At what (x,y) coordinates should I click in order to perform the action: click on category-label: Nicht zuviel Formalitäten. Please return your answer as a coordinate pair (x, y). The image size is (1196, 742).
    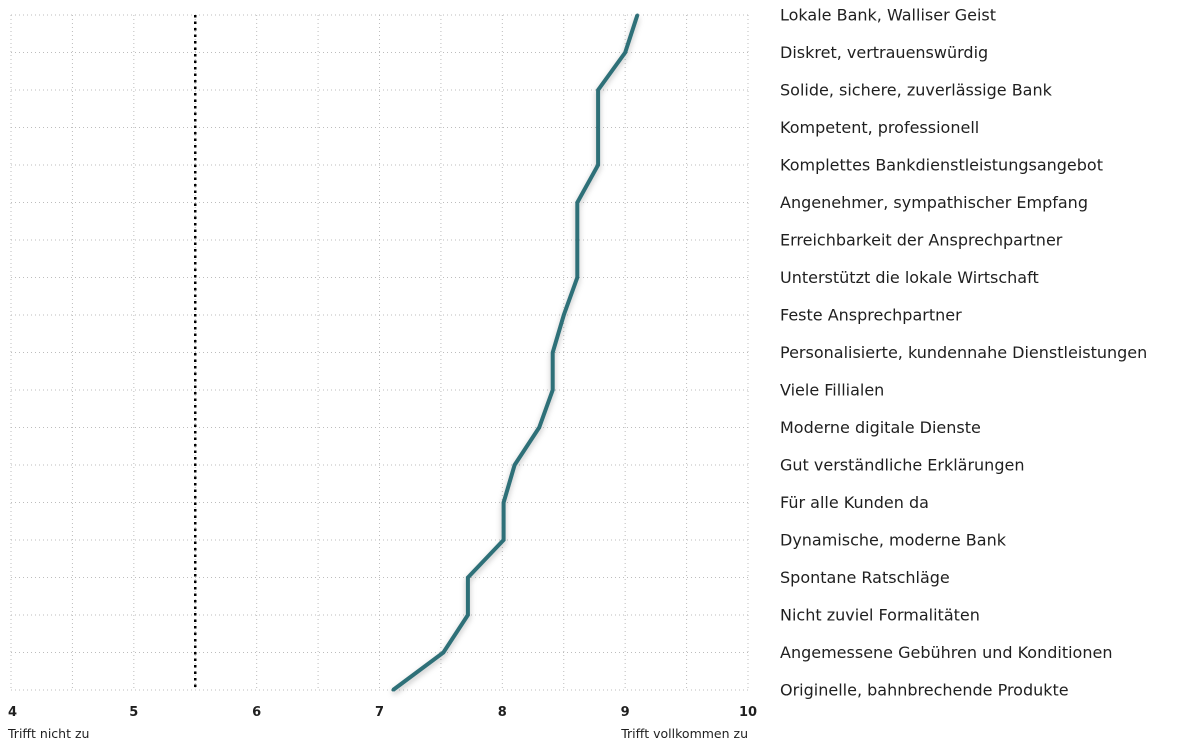
    Looking at the image, I should click on (880, 615).